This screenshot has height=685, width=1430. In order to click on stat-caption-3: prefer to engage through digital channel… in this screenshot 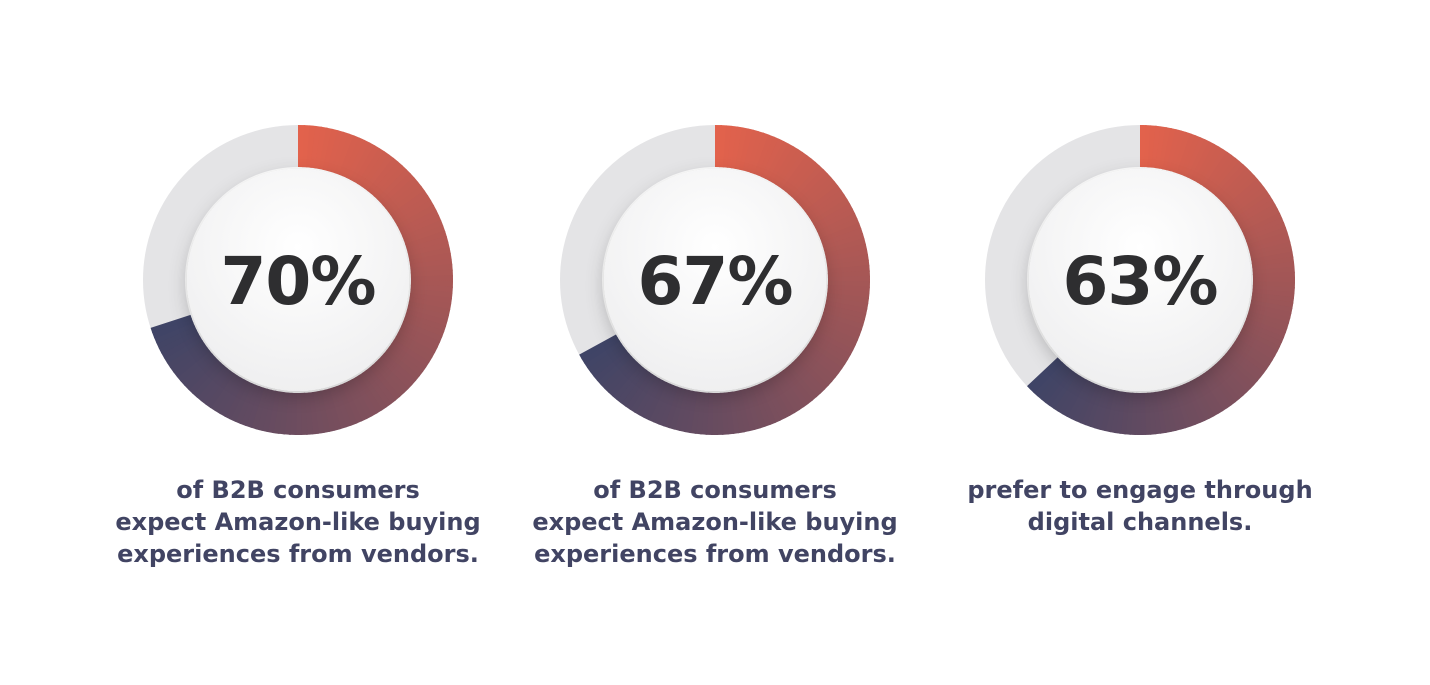, I will do `click(1140, 506)`.